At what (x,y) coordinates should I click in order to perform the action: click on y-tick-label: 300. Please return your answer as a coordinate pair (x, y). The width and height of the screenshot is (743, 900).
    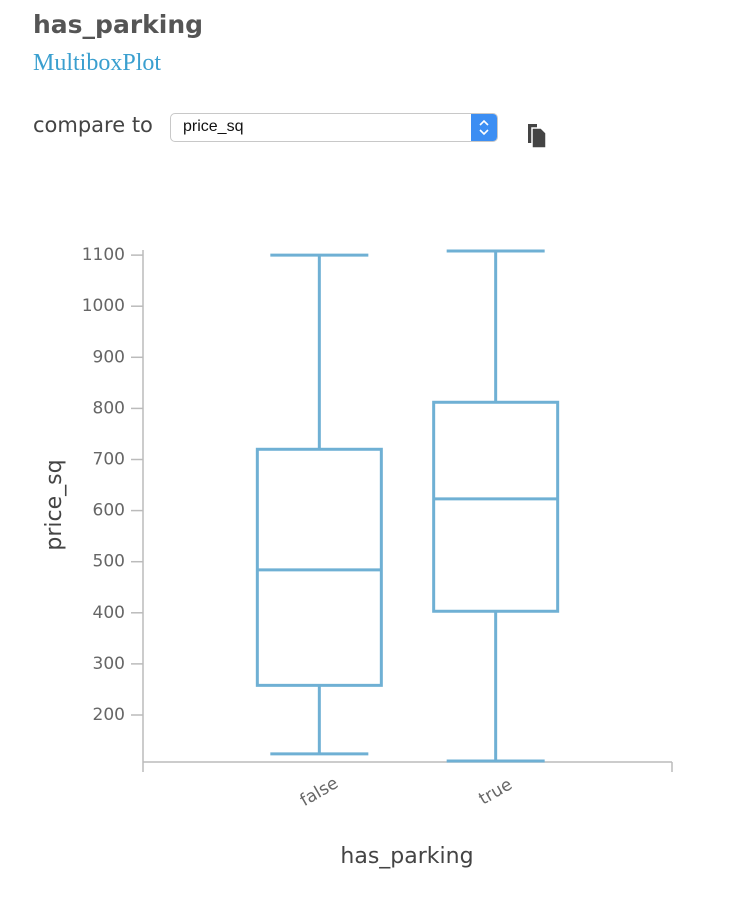
    Looking at the image, I should click on (109, 664).